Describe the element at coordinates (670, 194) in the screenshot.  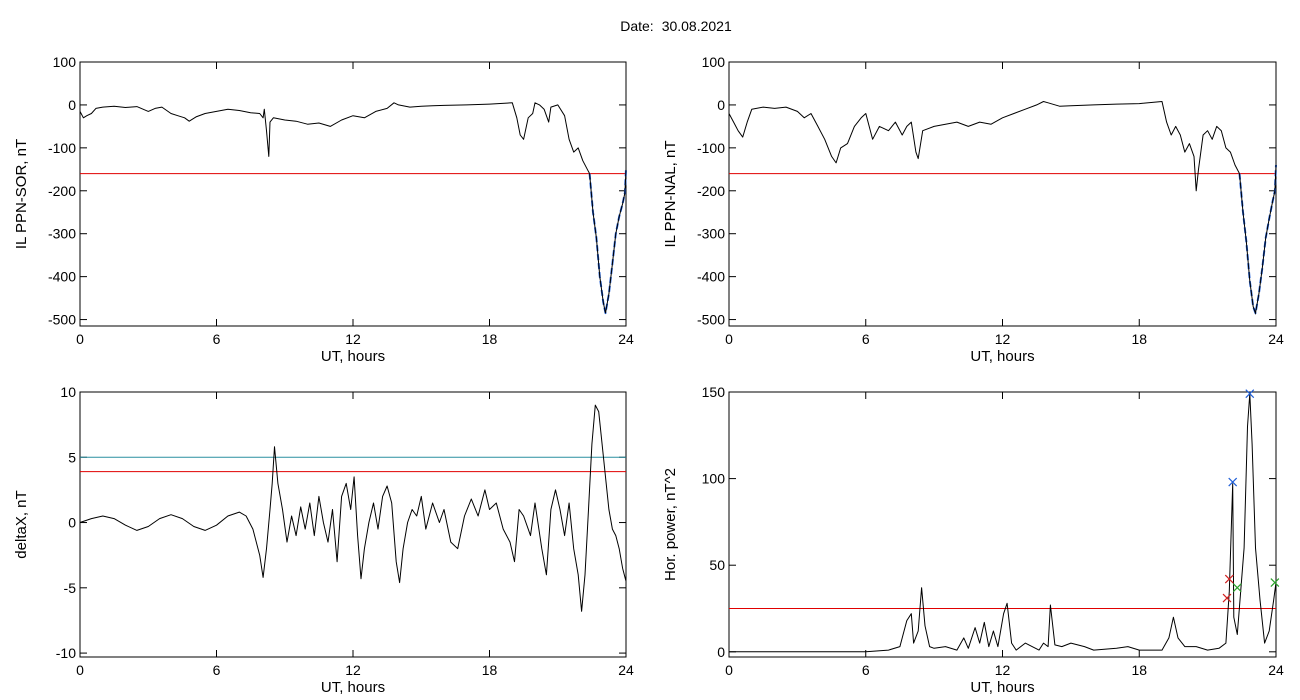
I see `y-axis-label: IL PPN-NAL, nT` at that location.